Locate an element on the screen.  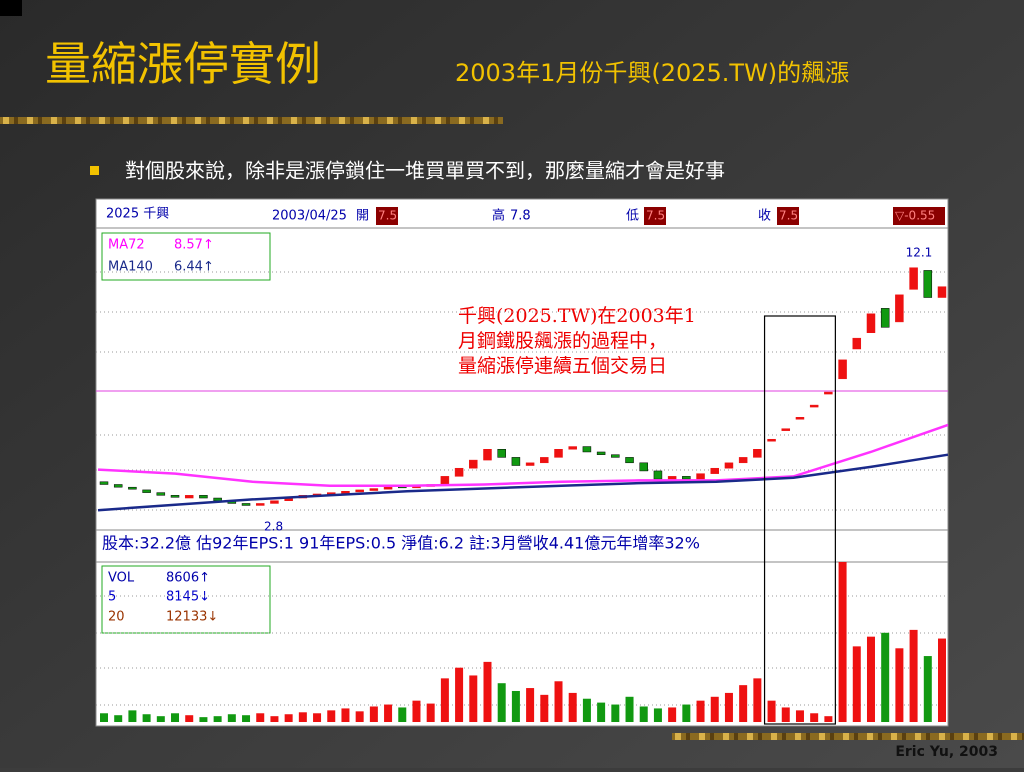
close-value: 7.5 is located at coordinates (788, 216).